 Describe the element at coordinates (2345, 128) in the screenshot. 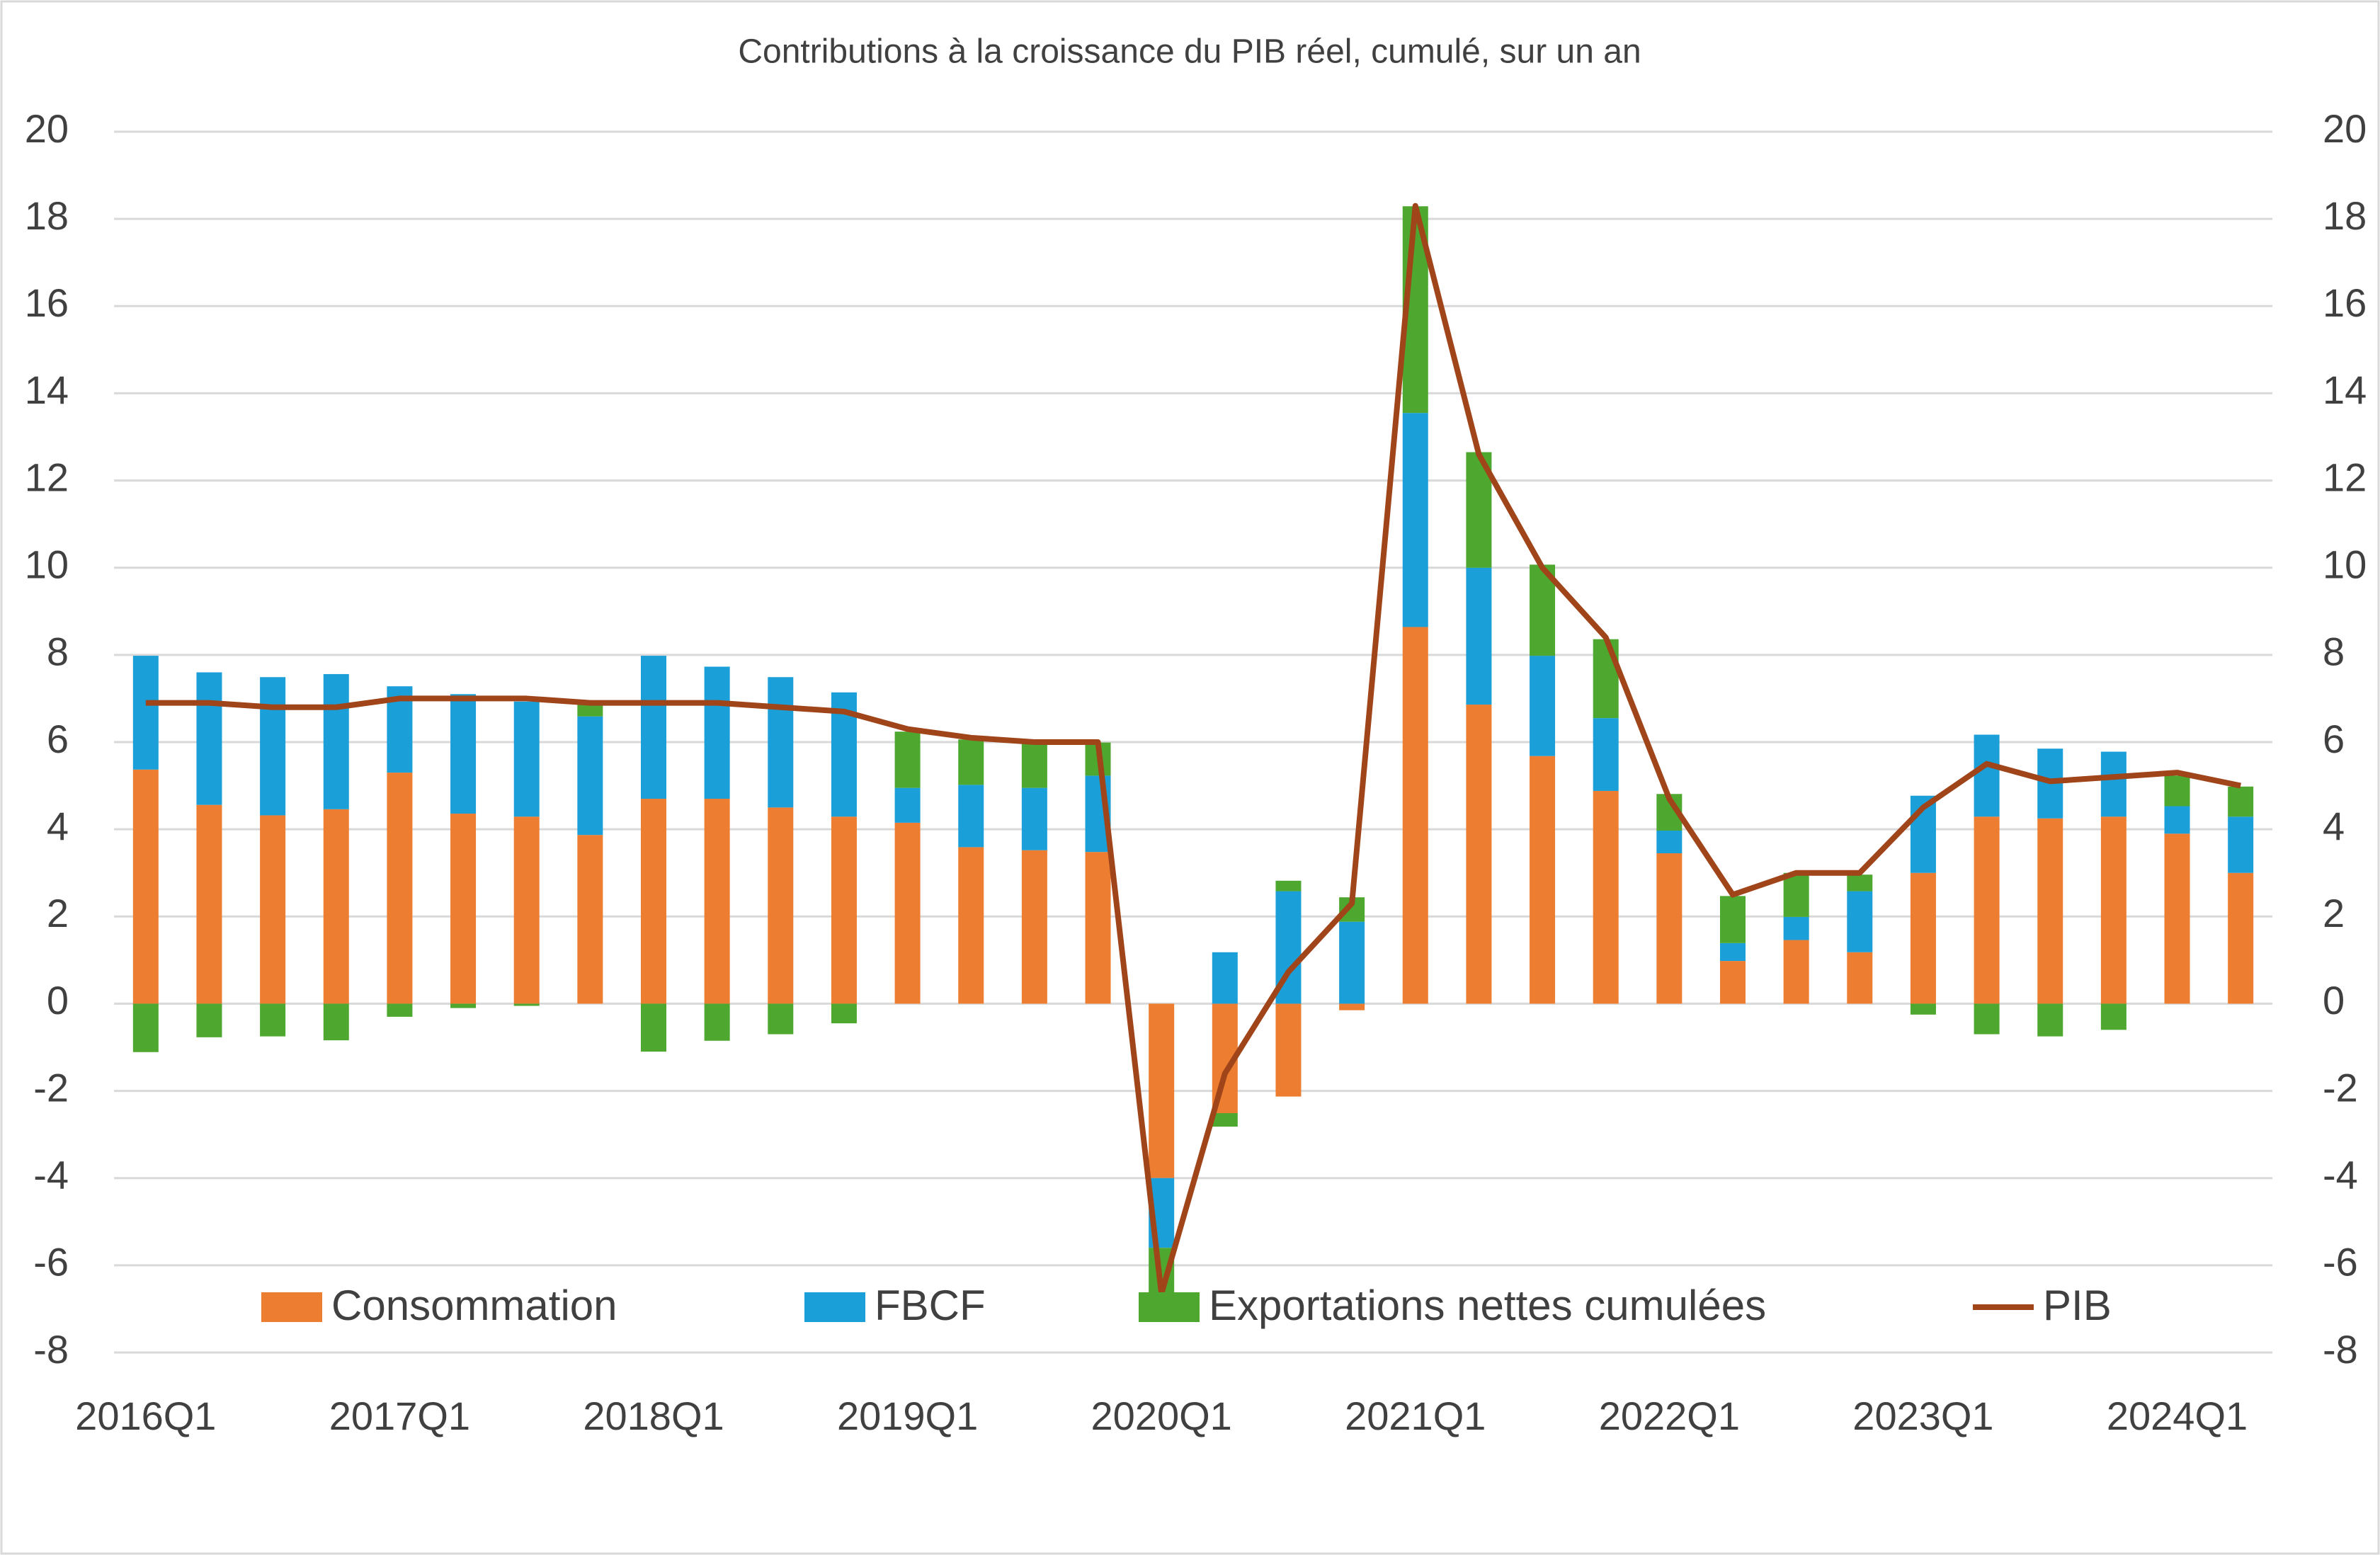

I see `y2-tick-label: 20` at that location.